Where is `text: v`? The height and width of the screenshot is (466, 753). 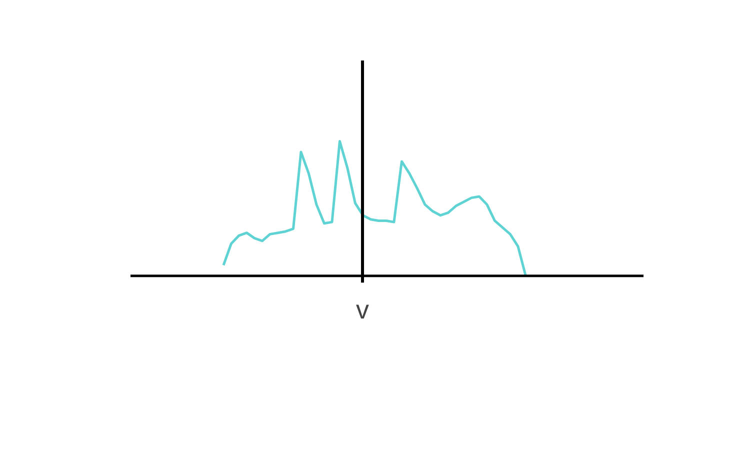
text: v is located at coordinates (363, 309).